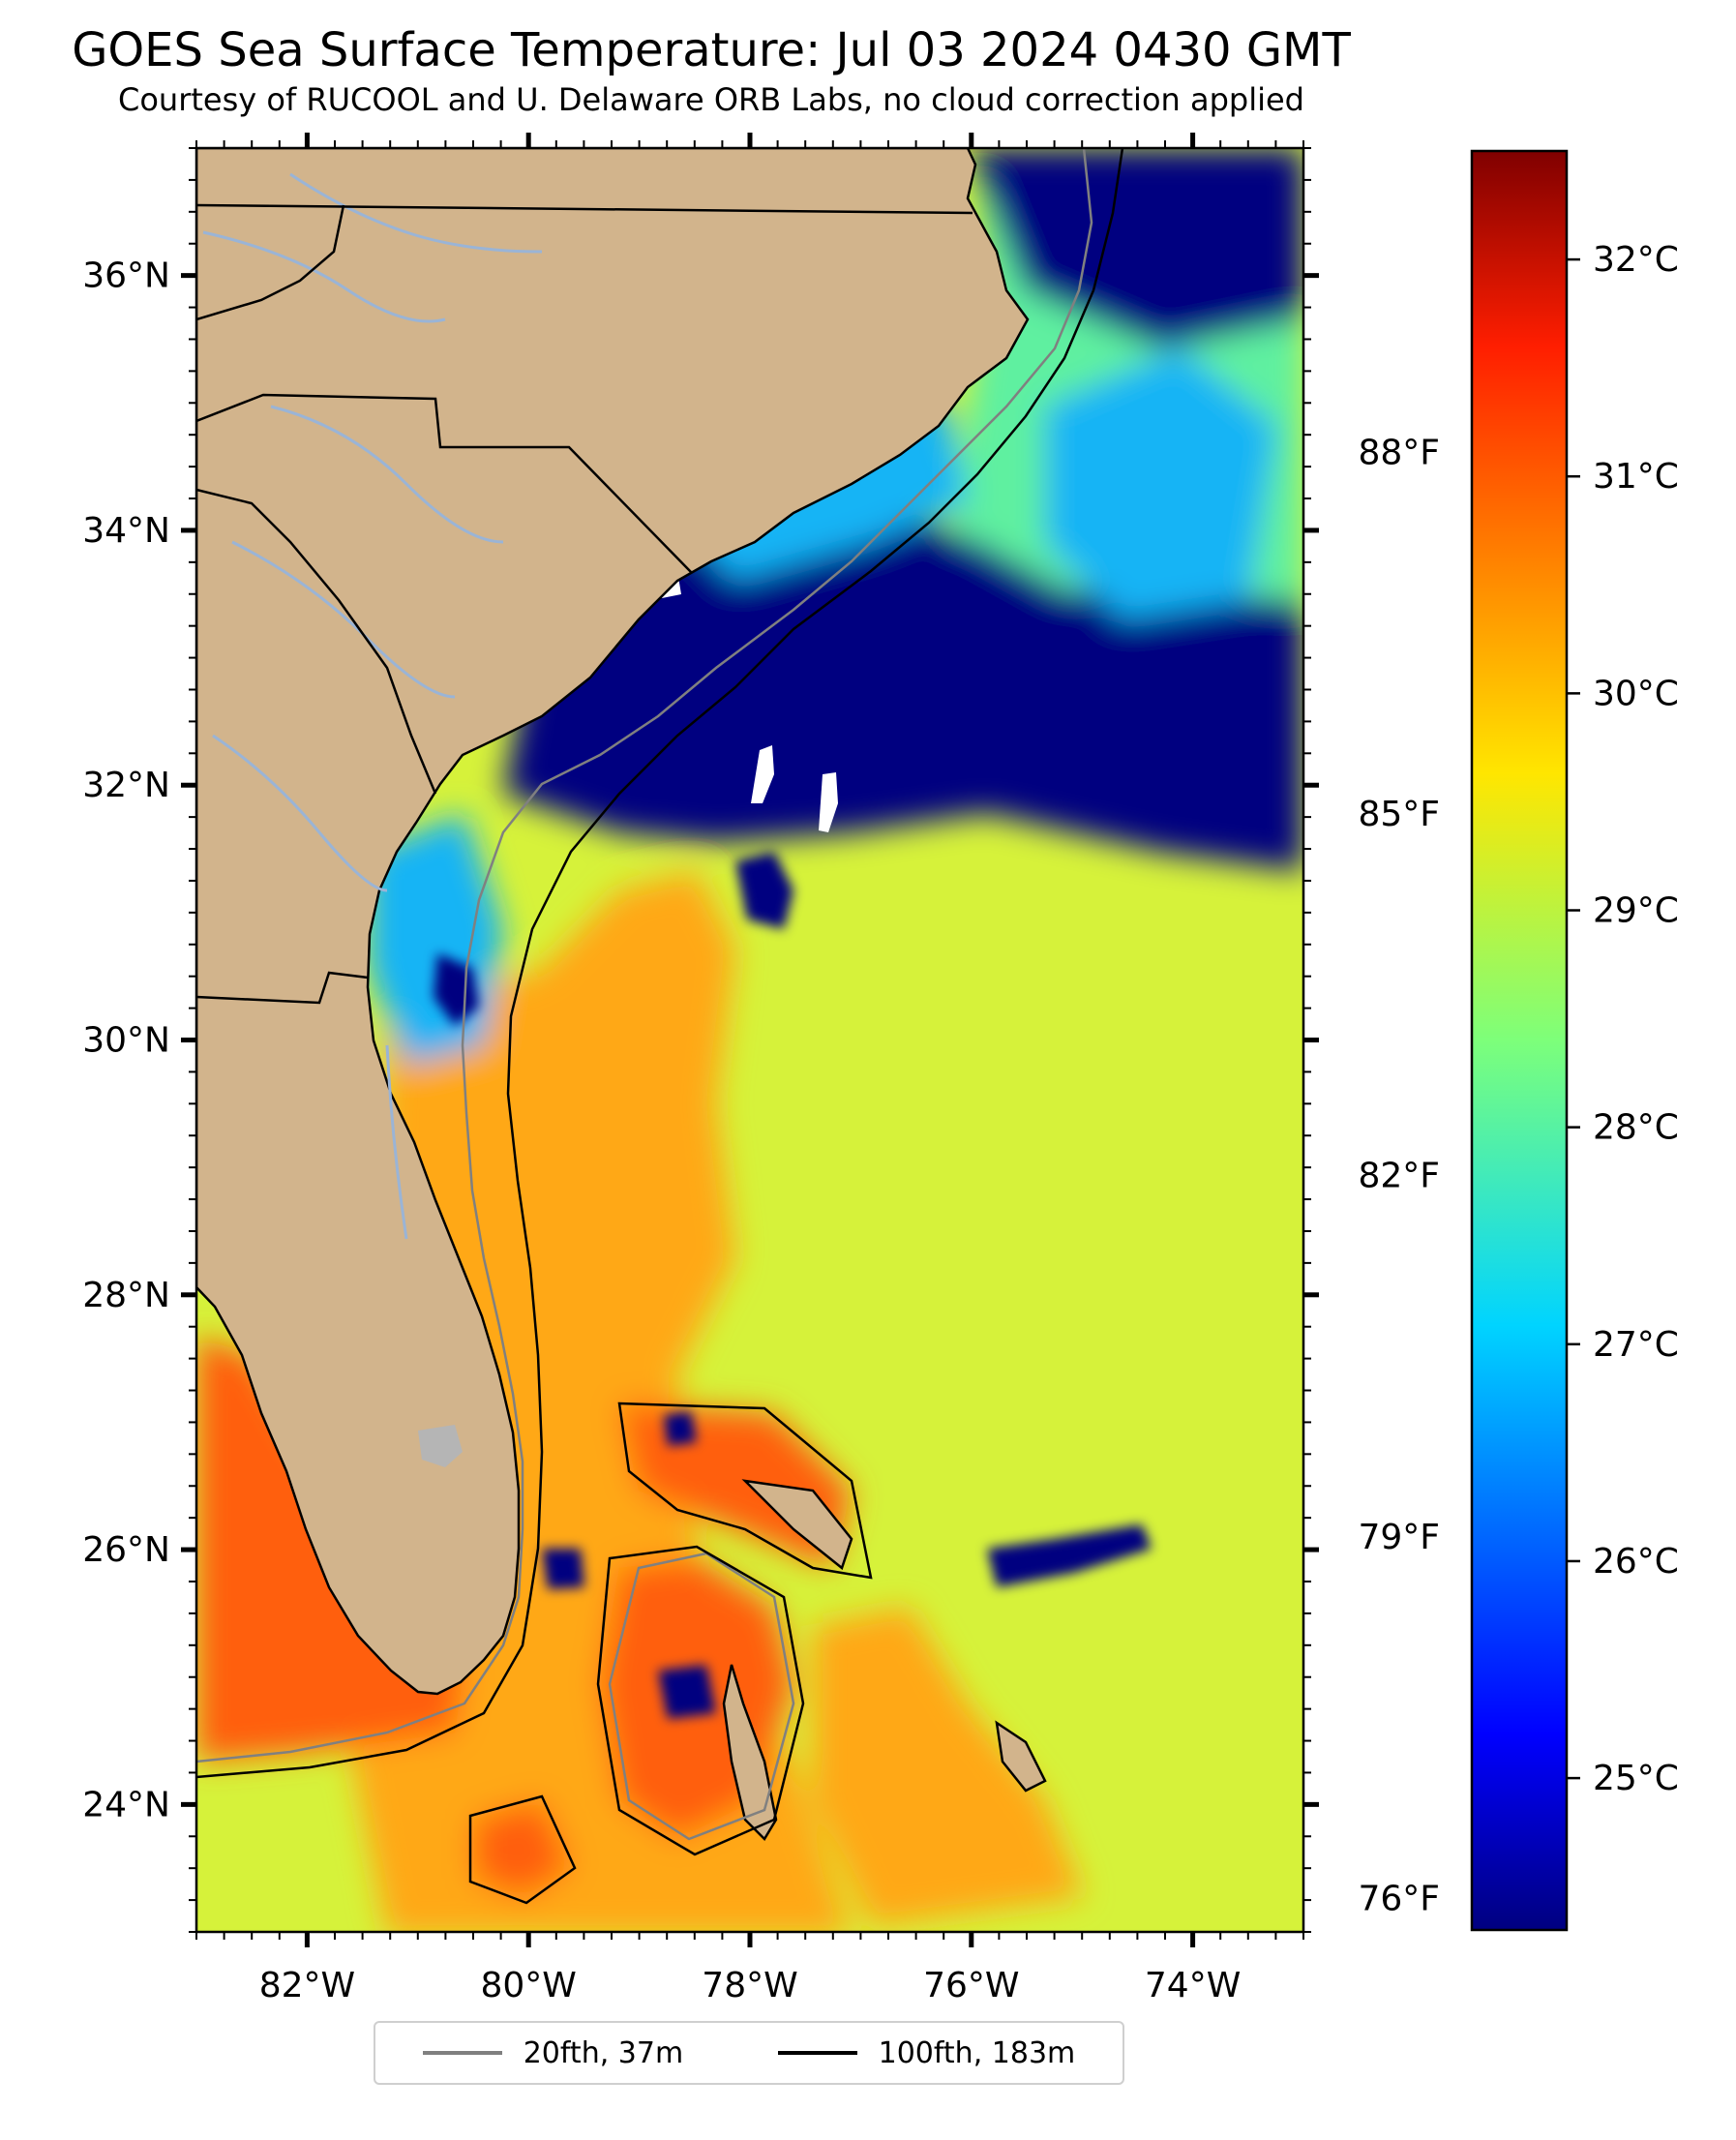 This screenshot has width=1736, height=2140. I want to click on lat-tick-label: 30°N, so click(126, 1041).